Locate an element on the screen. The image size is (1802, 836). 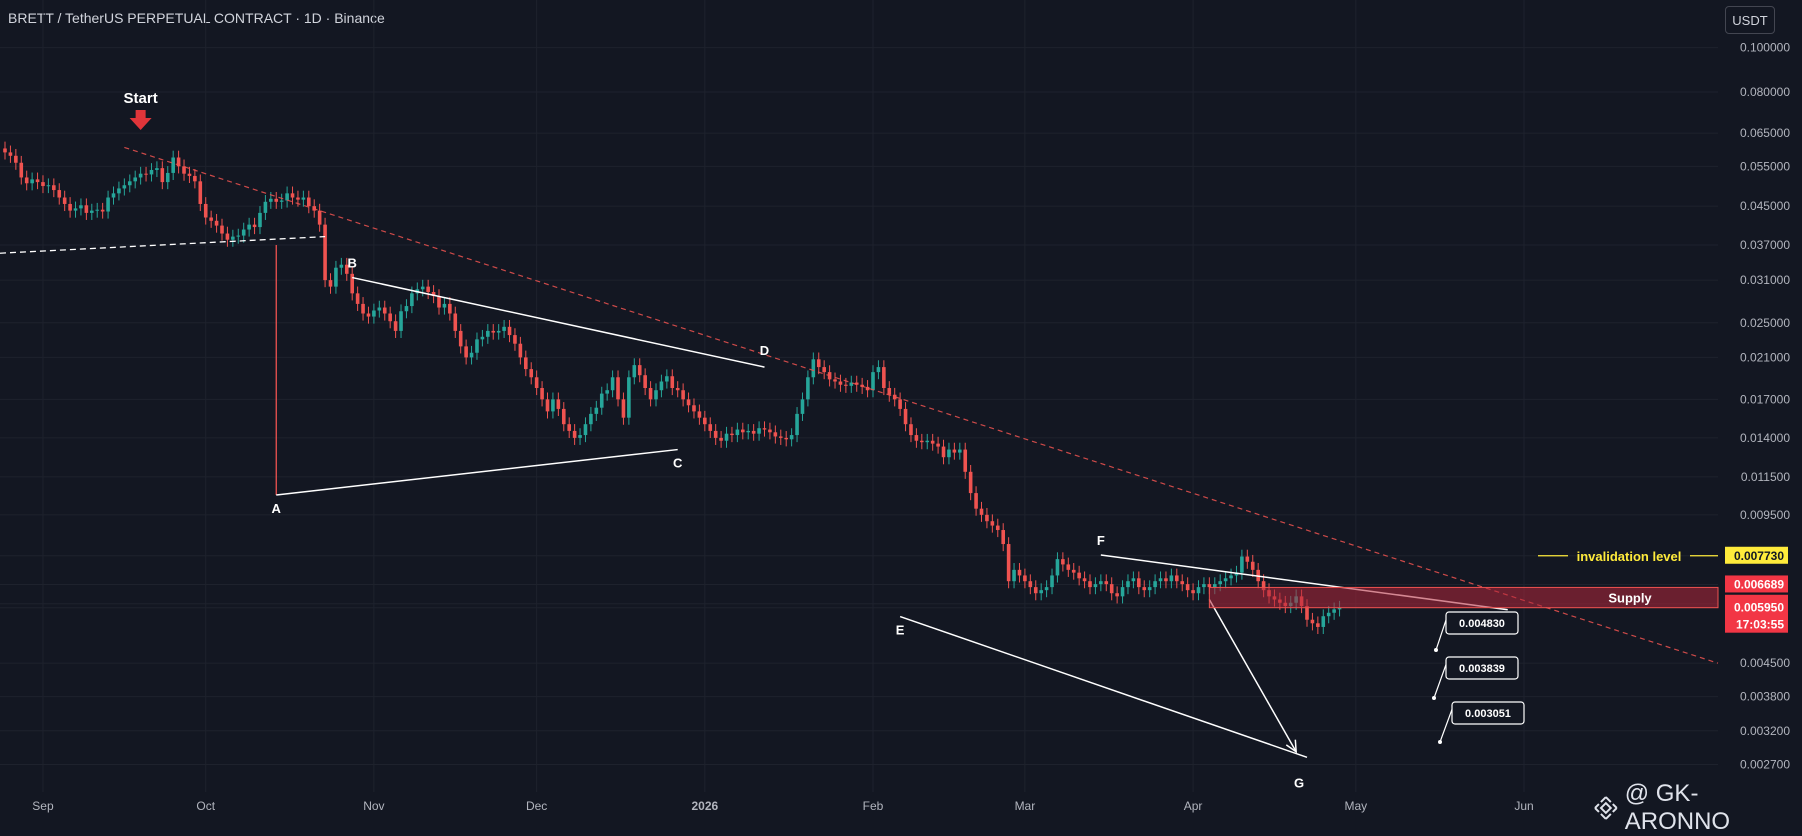
x-tick-label: Nov is located at coordinates (373, 806).